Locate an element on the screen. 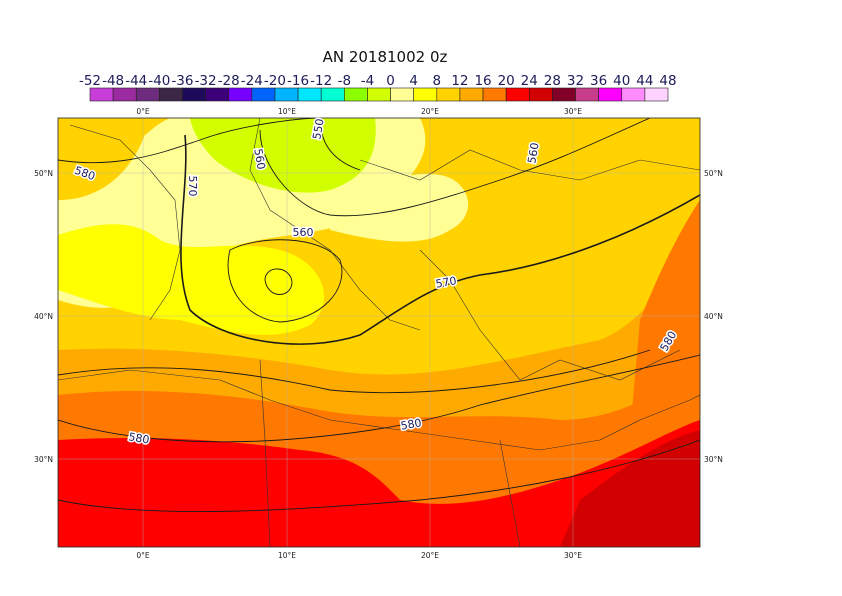  colorbar-label: -52 is located at coordinates (90, 81).